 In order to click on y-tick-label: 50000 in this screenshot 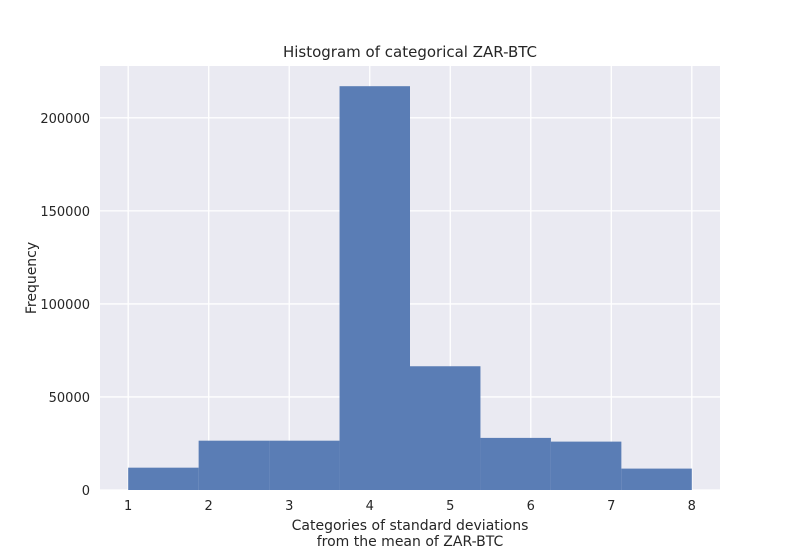, I will do `click(69, 398)`.